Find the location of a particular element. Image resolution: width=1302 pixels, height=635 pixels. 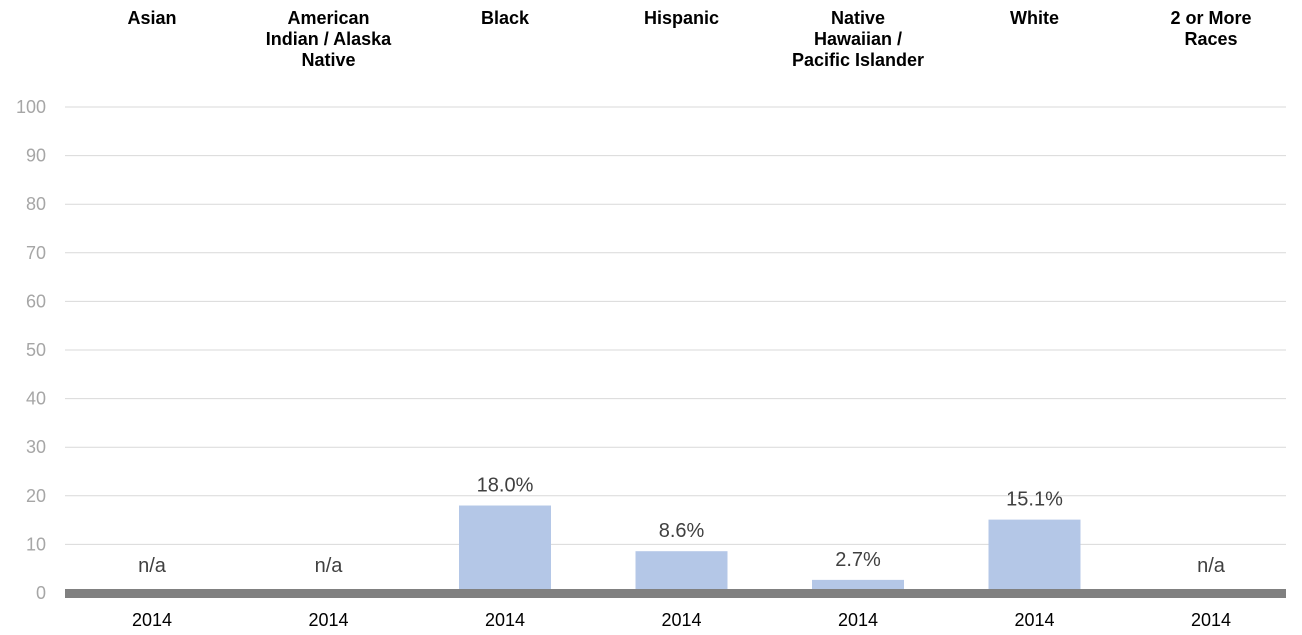

category-label: Hispanic is located at coordinates (681, 18).